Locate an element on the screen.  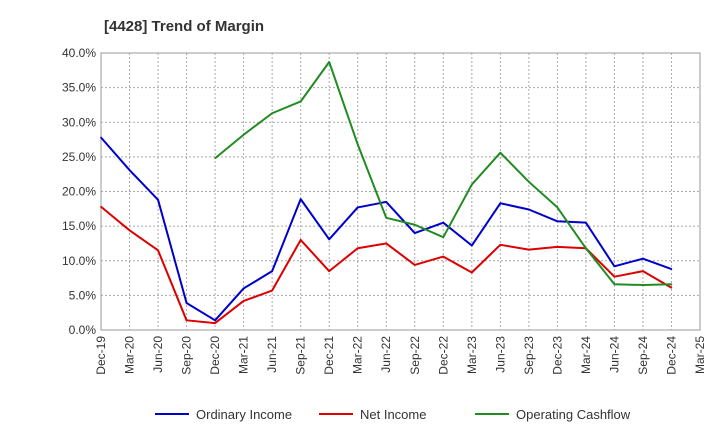
x-tick-label: Sep-24 is located at coordinates (643, 355).